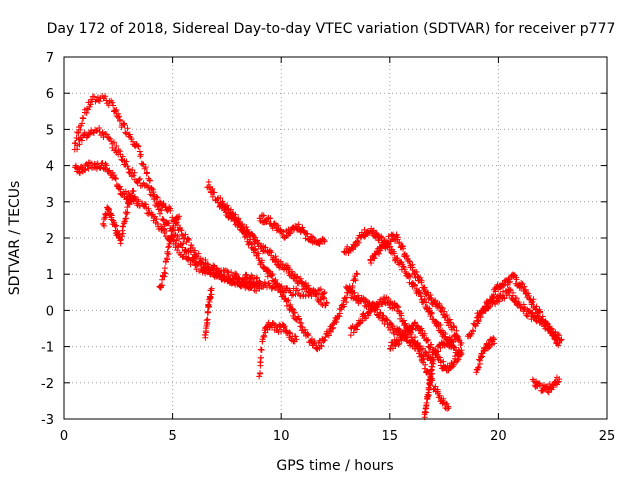 The width and height of the screenshot is (640, 480). Describe the element at coordinates (390, 436) in the screenshot. I see `x-tick-label: 15` at that location.